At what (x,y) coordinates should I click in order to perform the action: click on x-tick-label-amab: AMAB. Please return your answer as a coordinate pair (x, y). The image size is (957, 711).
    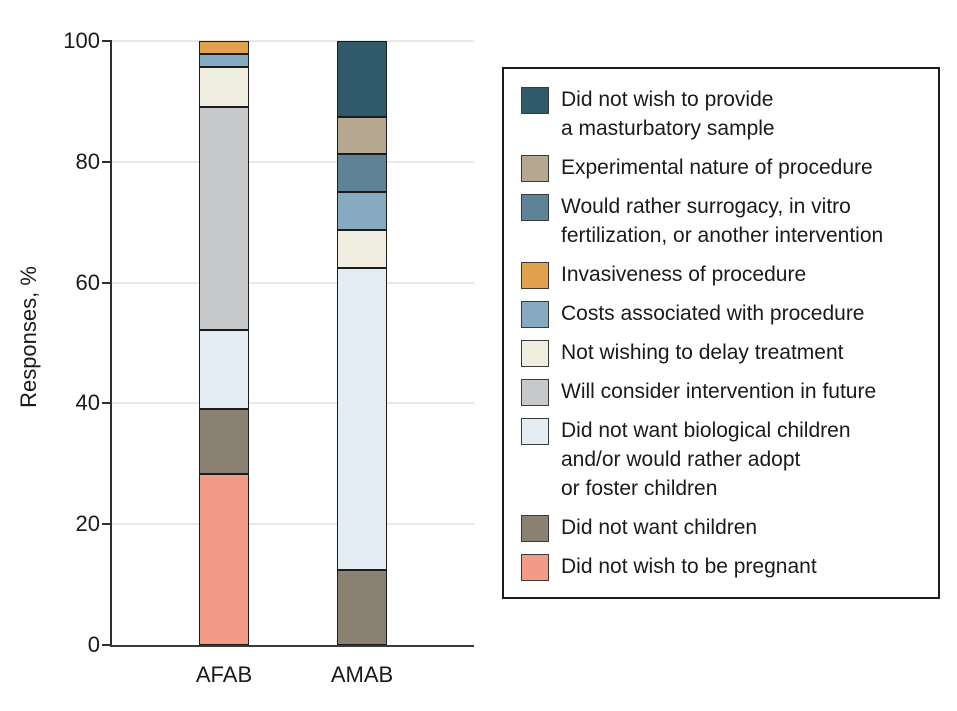
    Looking at the image, I should click on (362, 674).